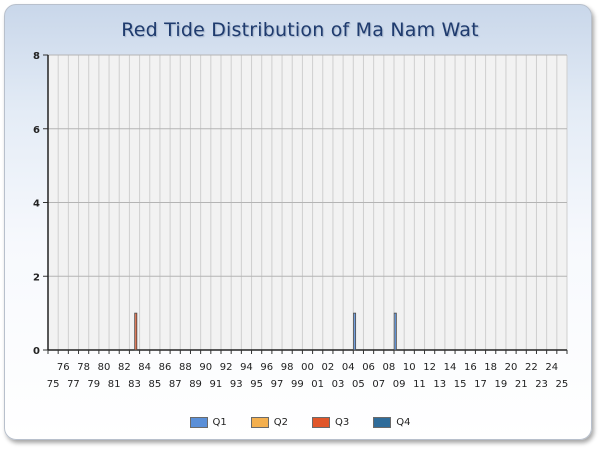 The width and height of the screenshot is (600, 450). I want to click on y-tick-label: 6, so click(36, 130).